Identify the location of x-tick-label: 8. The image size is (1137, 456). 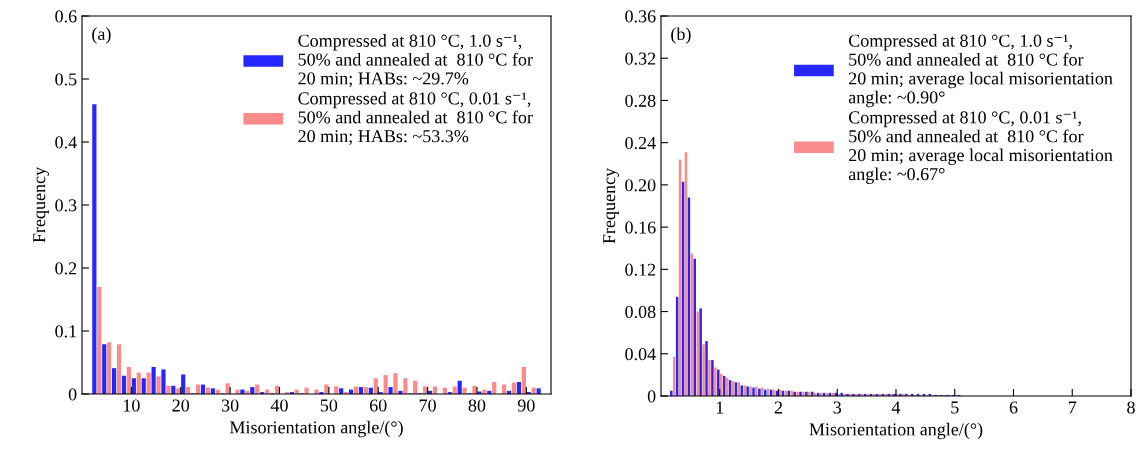
(1131, 407).